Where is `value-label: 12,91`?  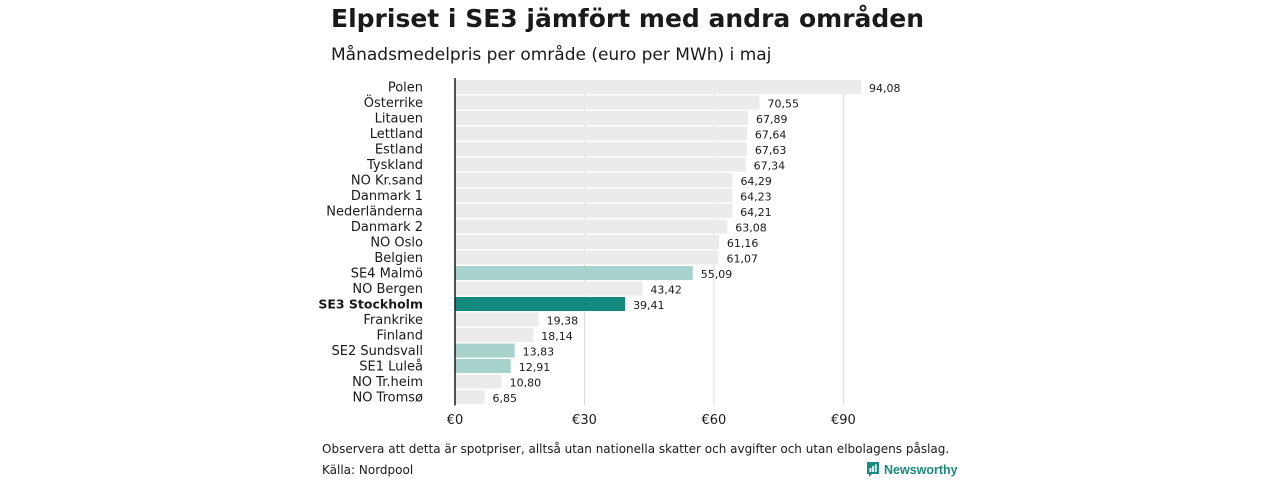 value-label: 12,91 is located at coordinates (535, 367).